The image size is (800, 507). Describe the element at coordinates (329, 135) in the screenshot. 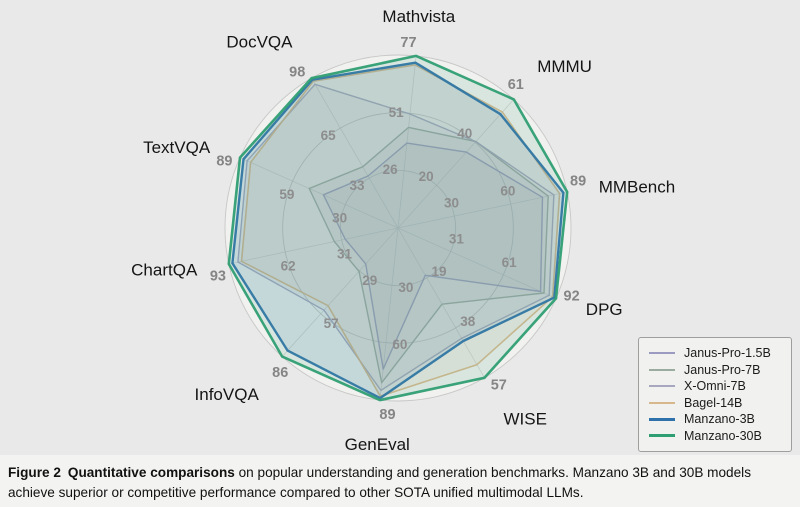

I see `axis-tick-label: 65` at that location.